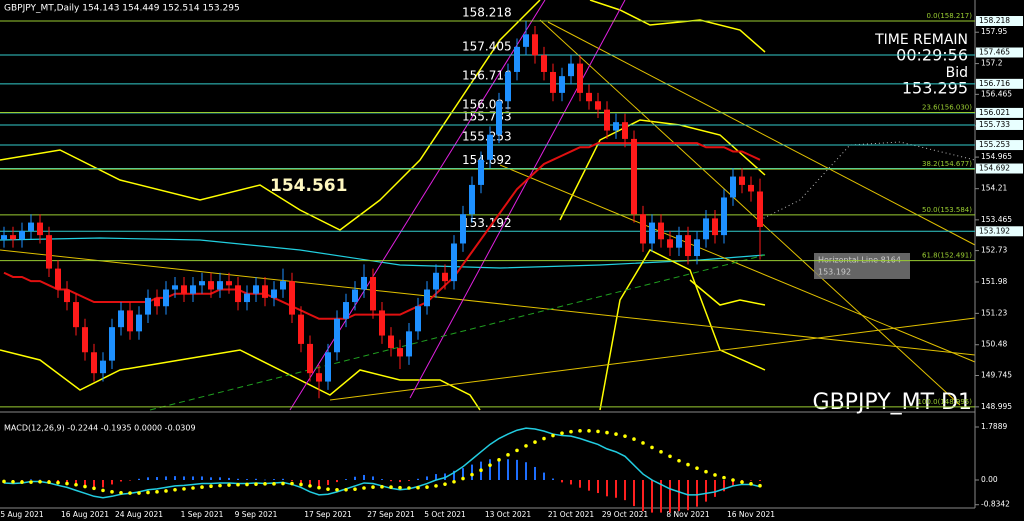 This screenshot has height=521, width=1024. I want to click on y-tick-label: 0.00, so click(989, 479).